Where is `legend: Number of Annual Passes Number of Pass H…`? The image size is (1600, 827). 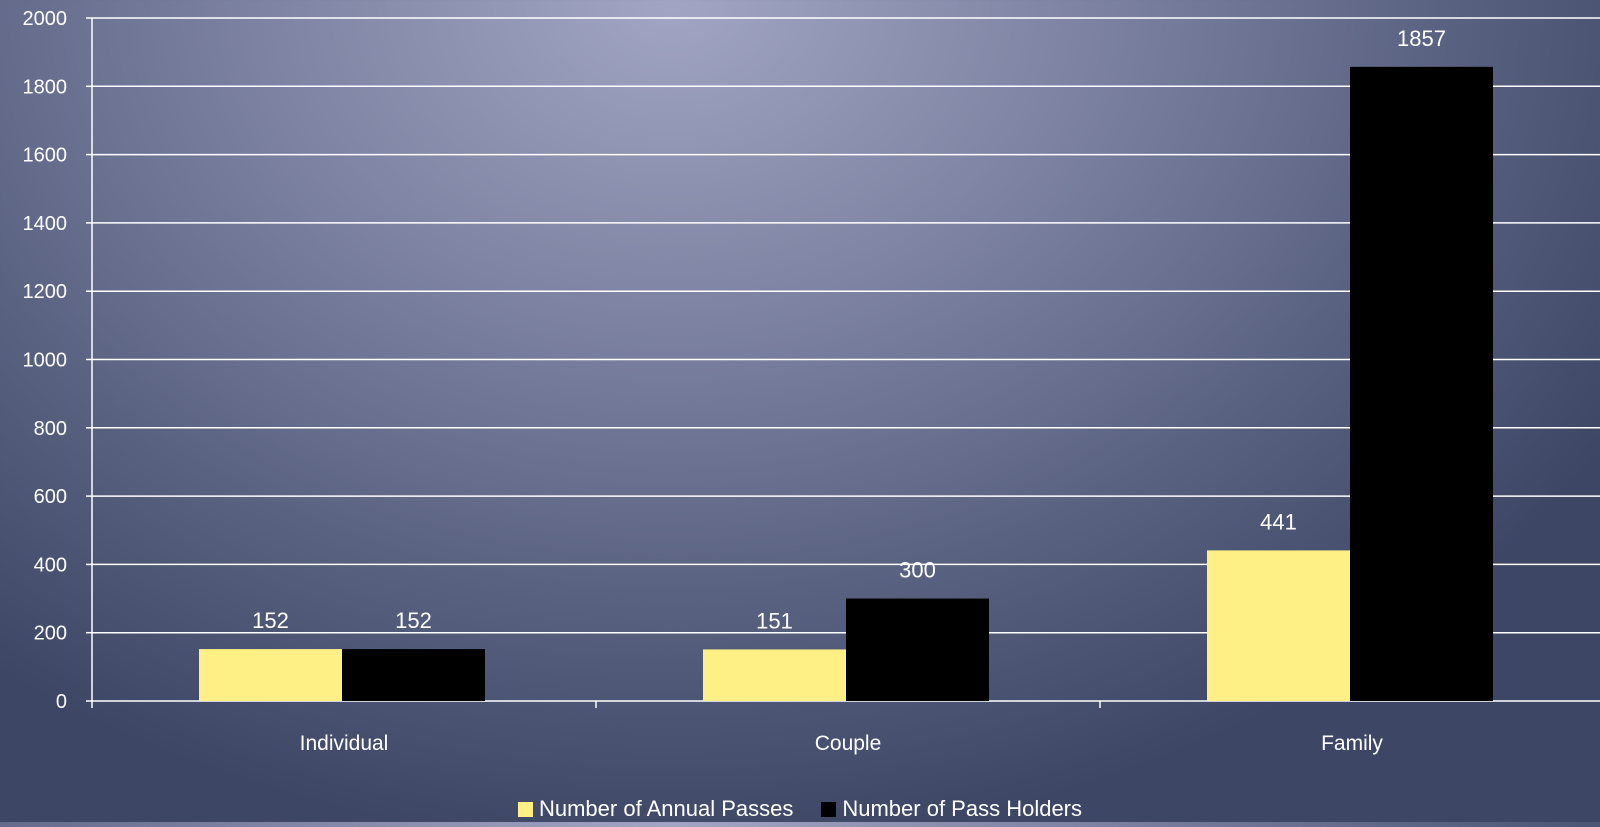
legend: Number of Annual Passes Number of Pass H… is located at coordinates (800, 809).